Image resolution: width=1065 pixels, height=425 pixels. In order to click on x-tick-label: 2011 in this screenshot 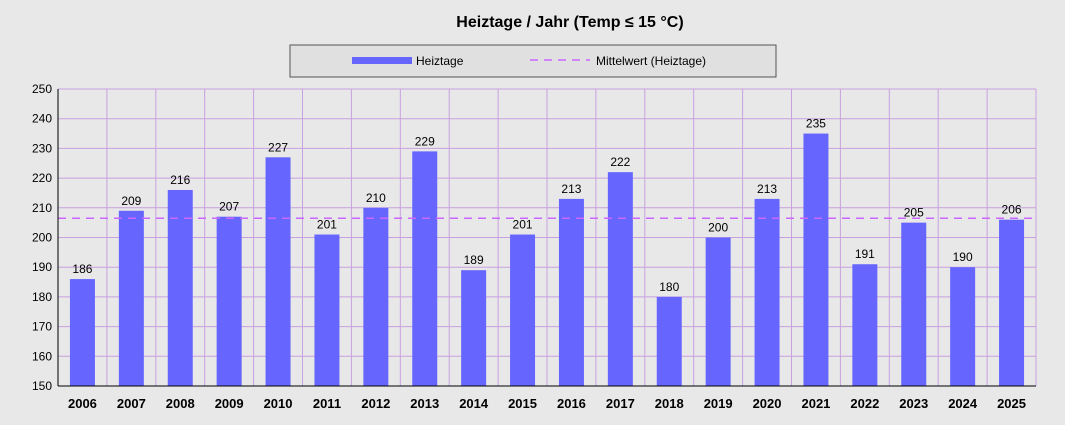, I will do `click(327, 403)`.